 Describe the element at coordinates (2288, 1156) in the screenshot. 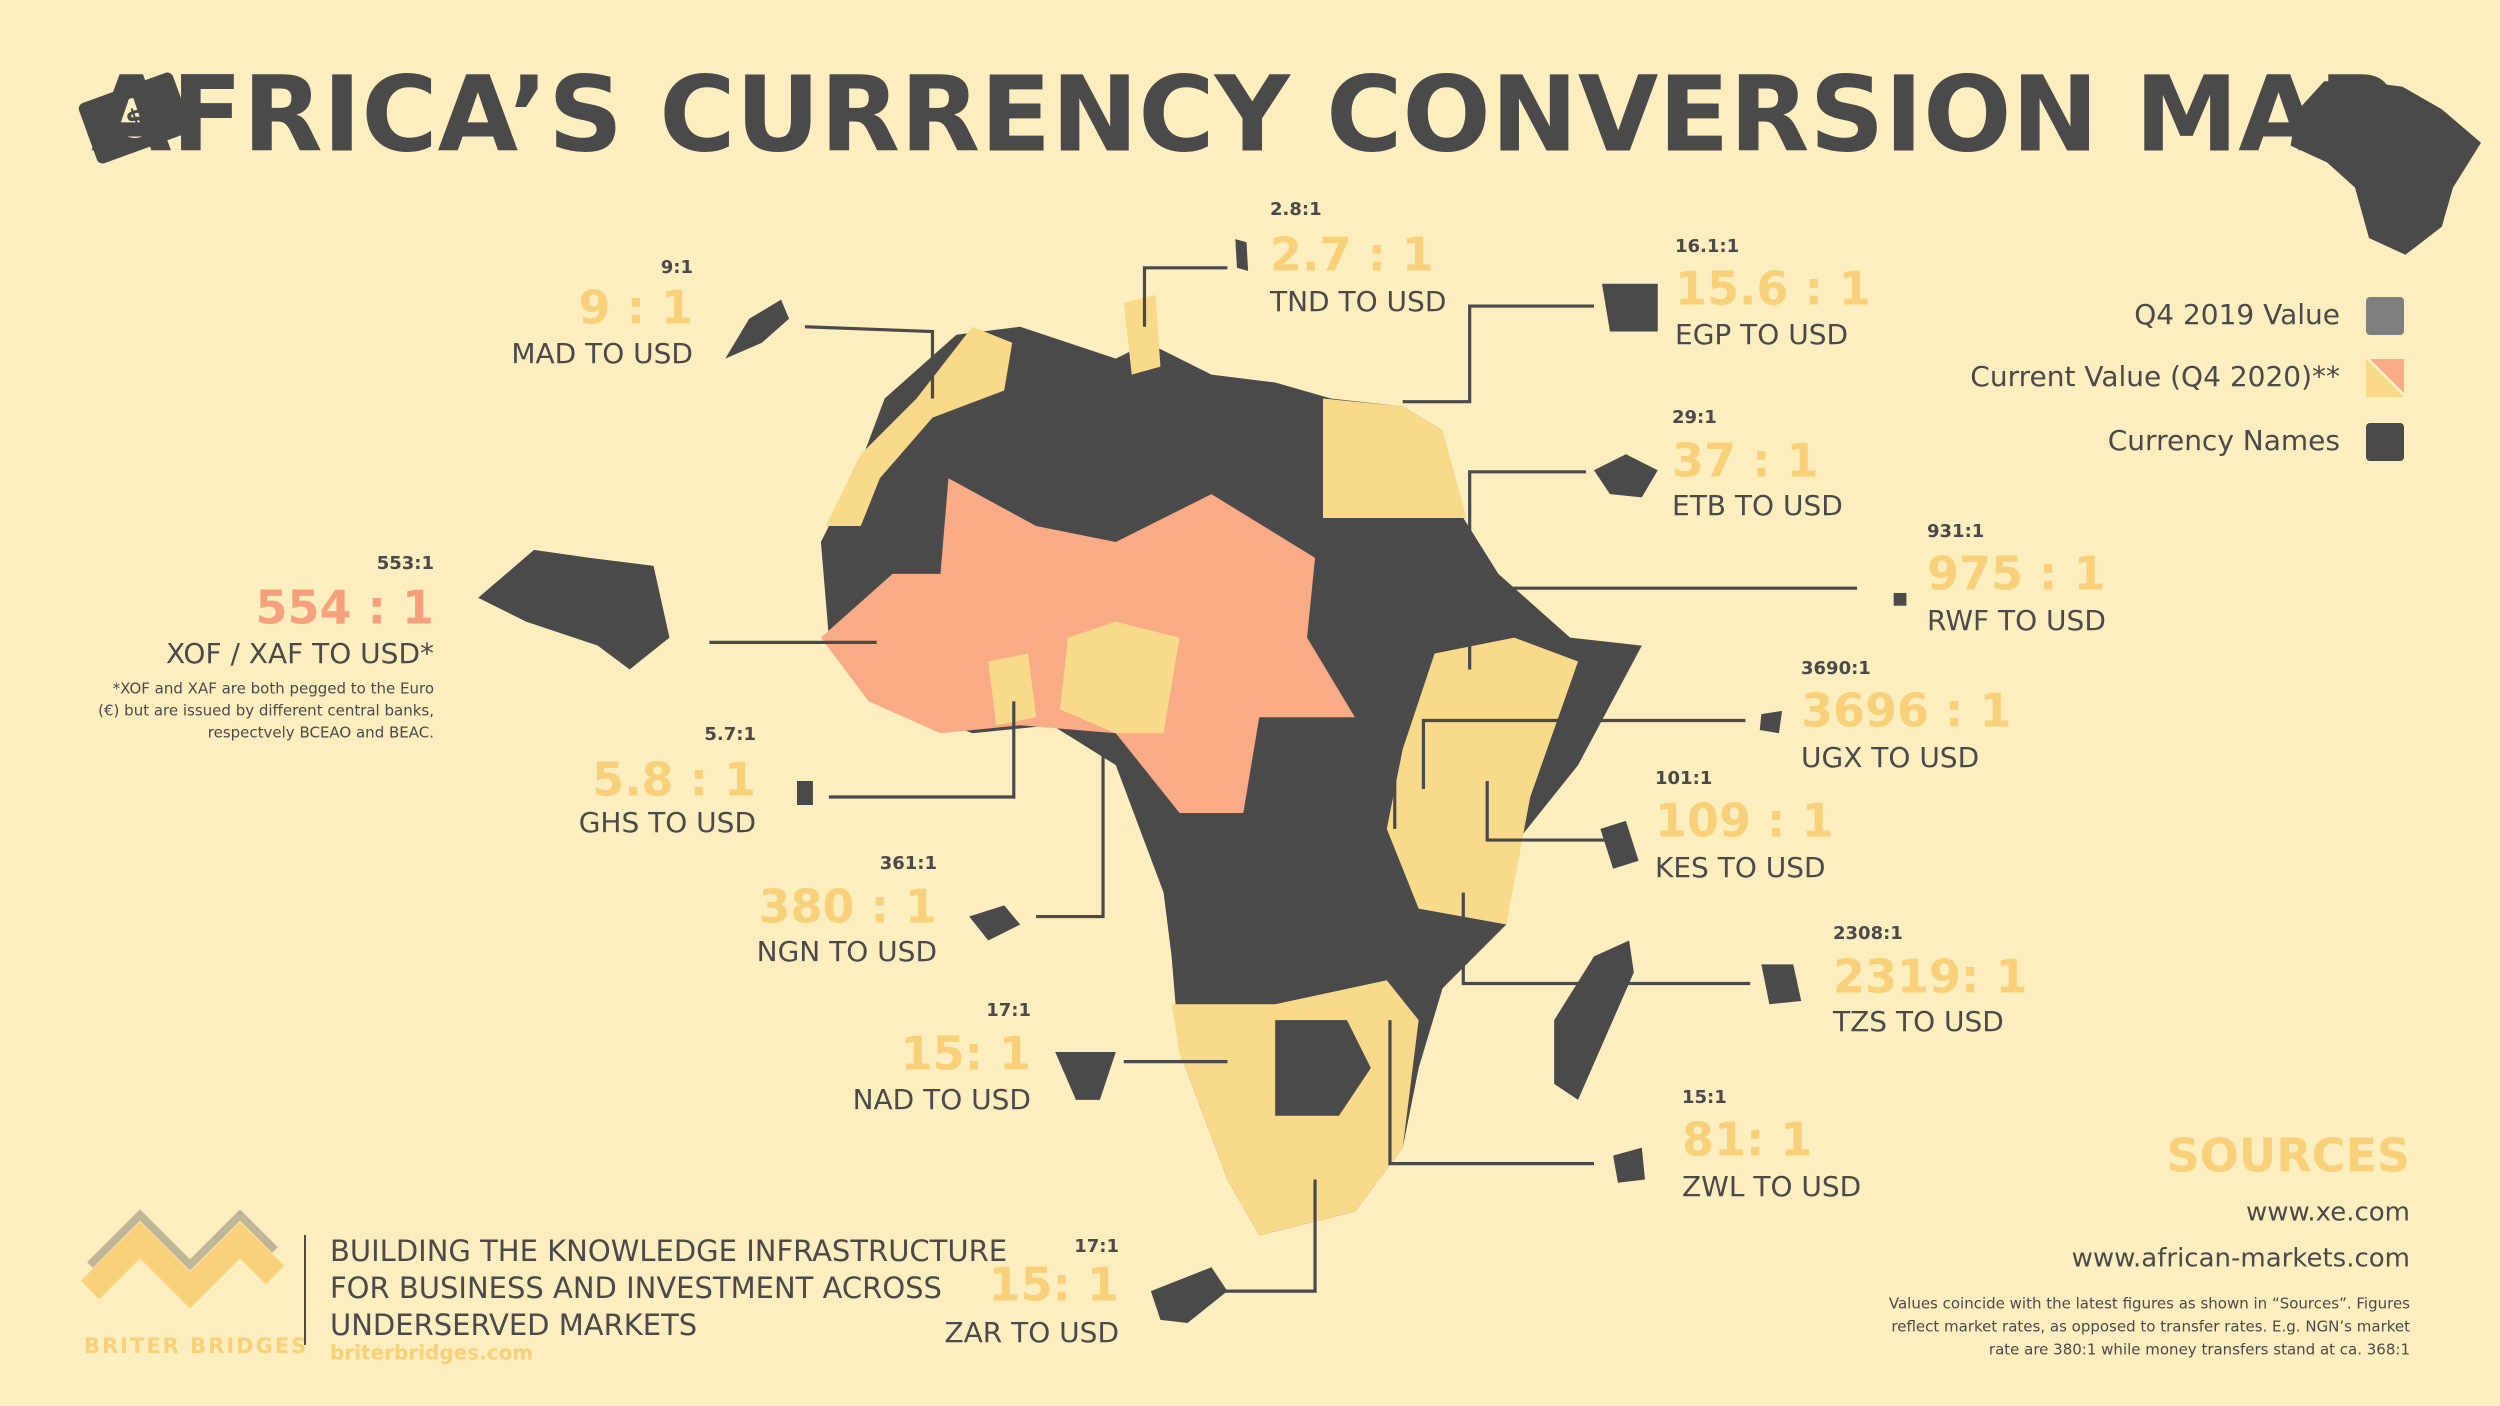

I see `sources-title: SOURCES` at that location.